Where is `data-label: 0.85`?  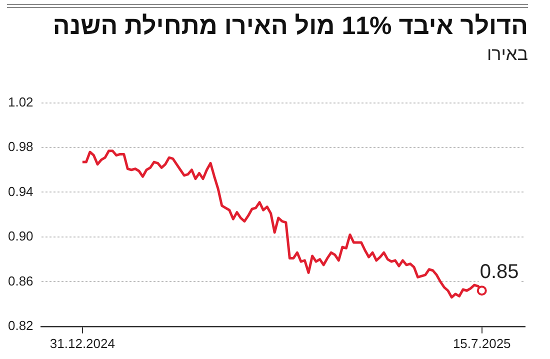
data-label: 0.85 is located at coordinates (499, 272).